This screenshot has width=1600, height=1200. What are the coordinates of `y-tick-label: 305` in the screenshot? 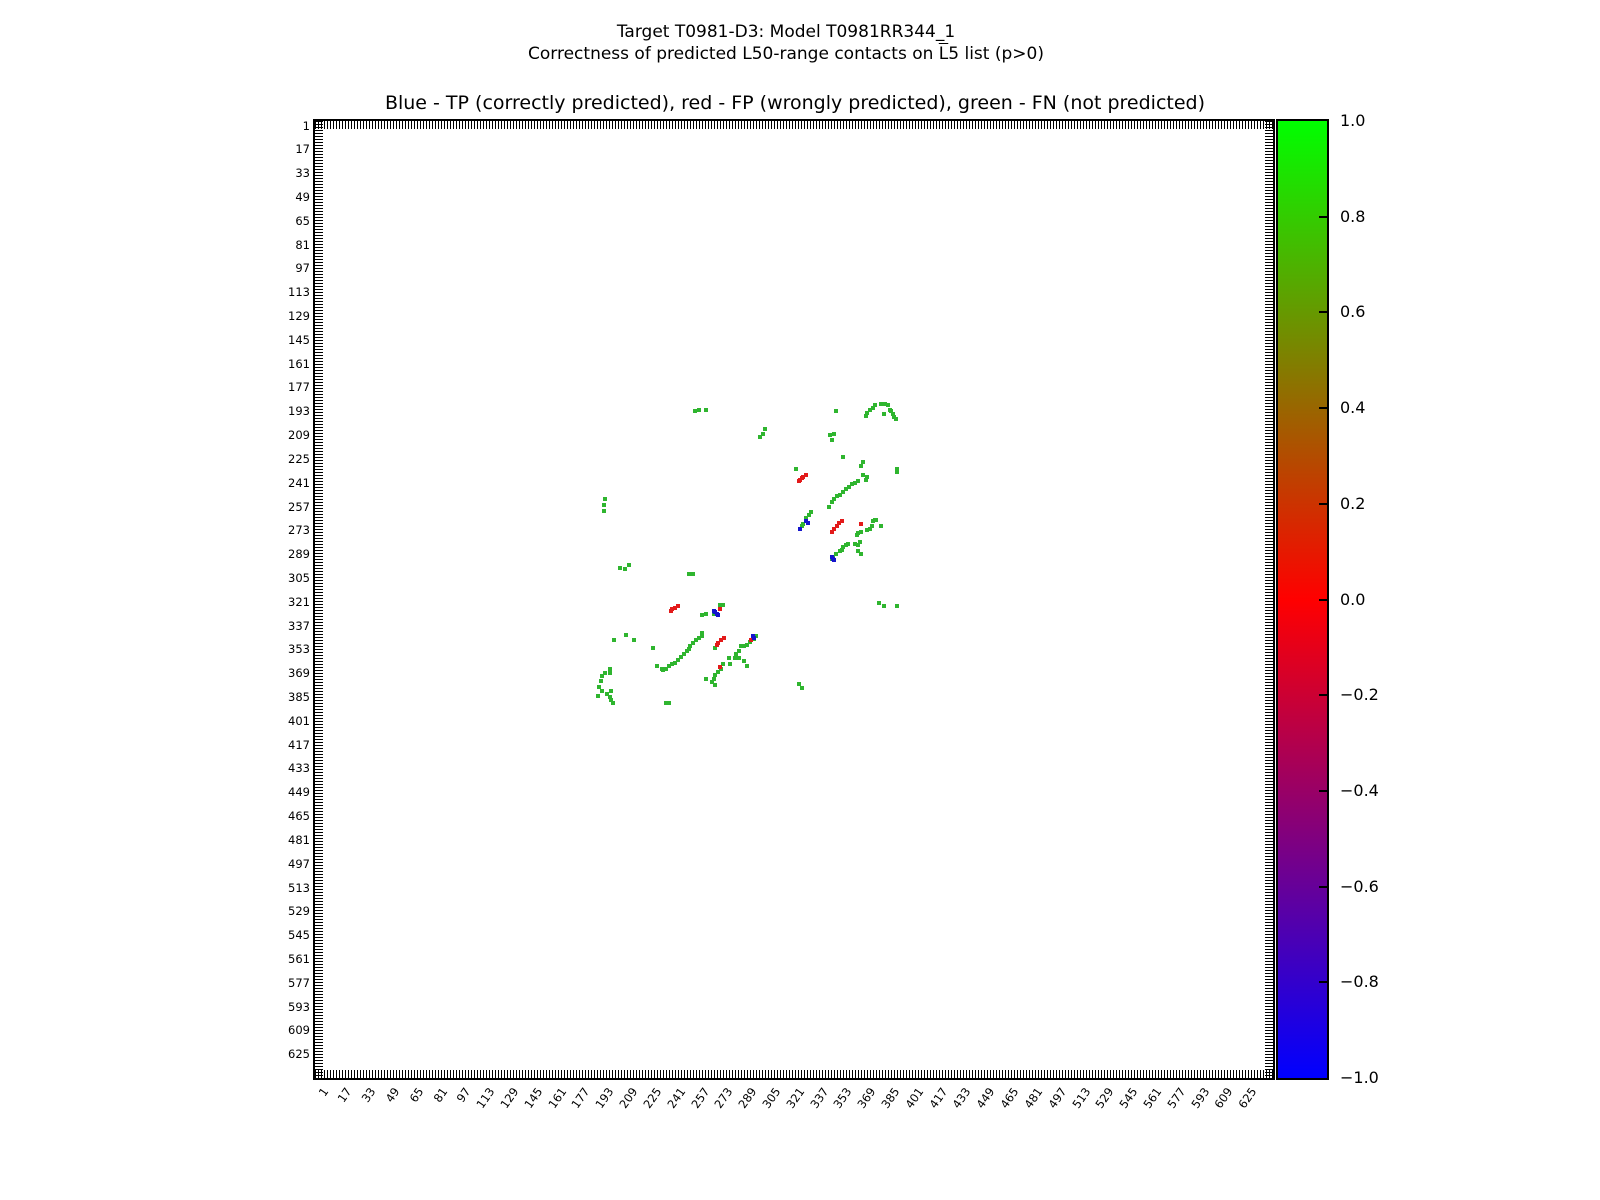 It's located at (299, 577).